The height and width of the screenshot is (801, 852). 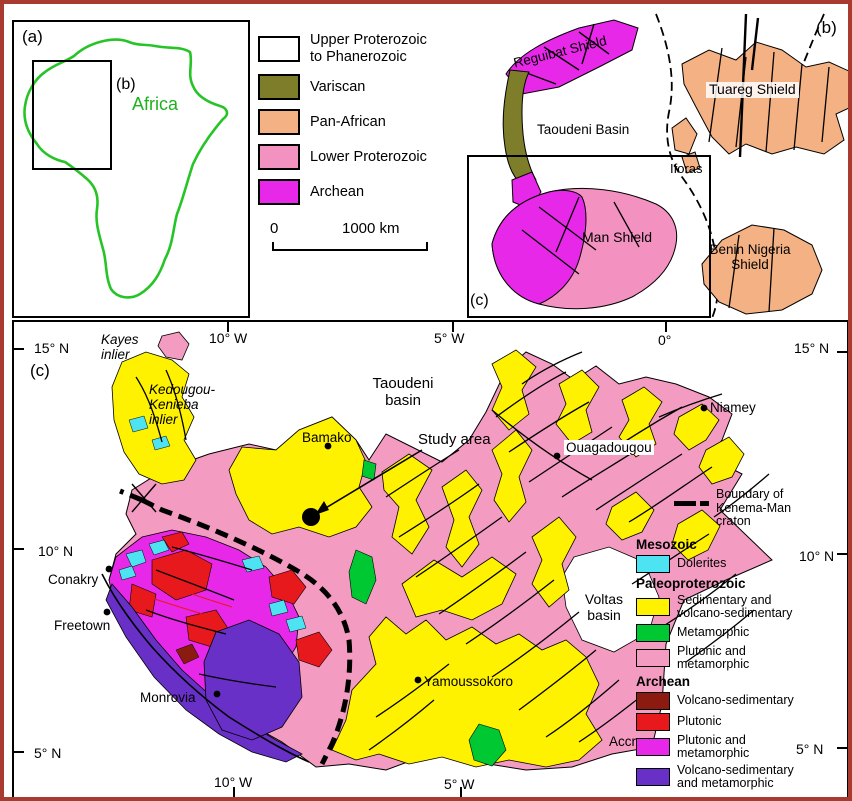 What do you see at coordinates (338, 87) in the screenshot?
I see `legend-label: Variscan` at bounding box center [338, 87].